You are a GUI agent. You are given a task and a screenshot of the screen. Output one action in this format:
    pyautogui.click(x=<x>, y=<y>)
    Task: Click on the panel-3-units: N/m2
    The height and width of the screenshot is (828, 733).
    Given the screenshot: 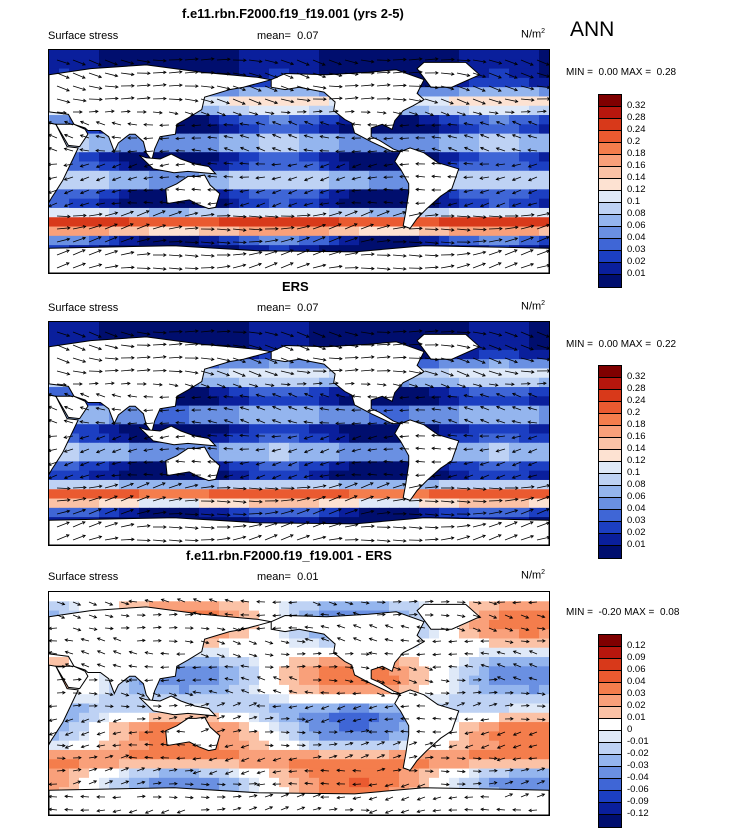 What is the action you would take?
    pyautogui.click(x=533, y=575)
    